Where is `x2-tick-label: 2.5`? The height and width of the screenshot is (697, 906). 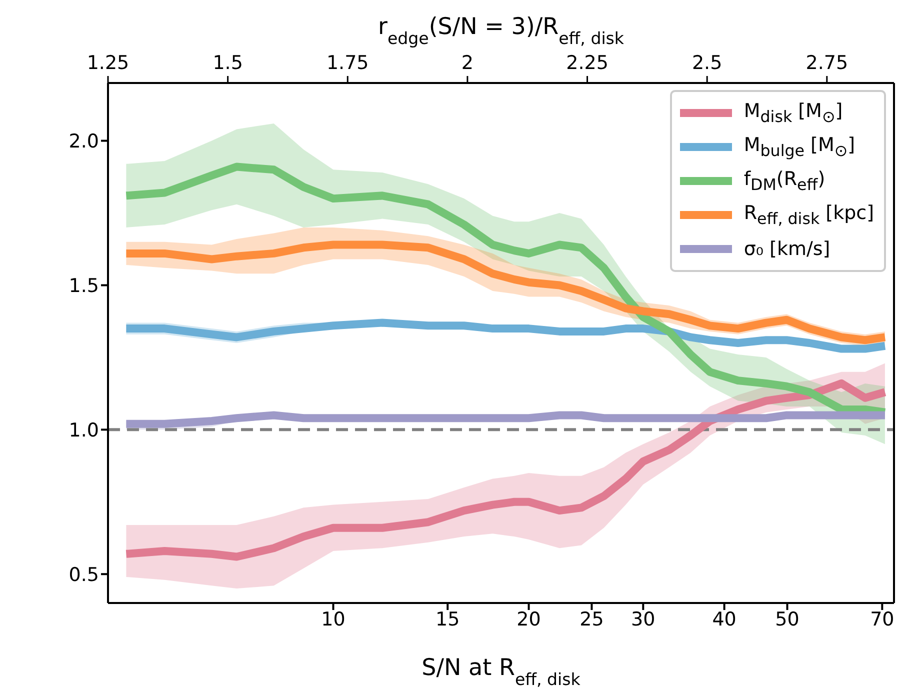 x2-tick-label: 2.5 is located at coordinates (707, 63).